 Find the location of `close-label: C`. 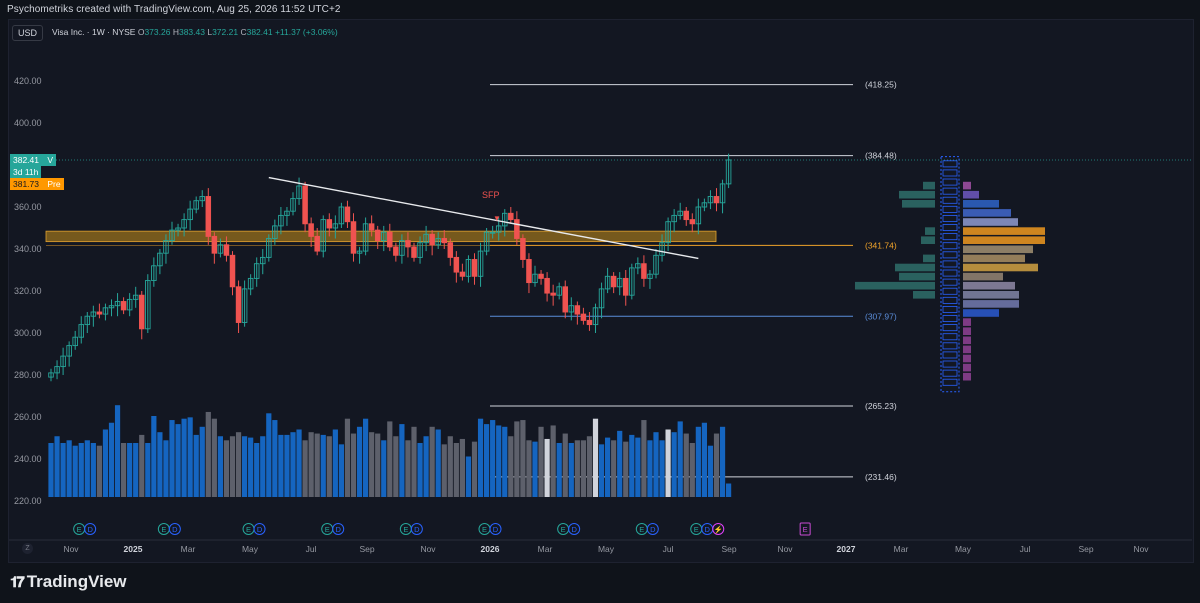

close-label: C is located at coordinates (243, 32).